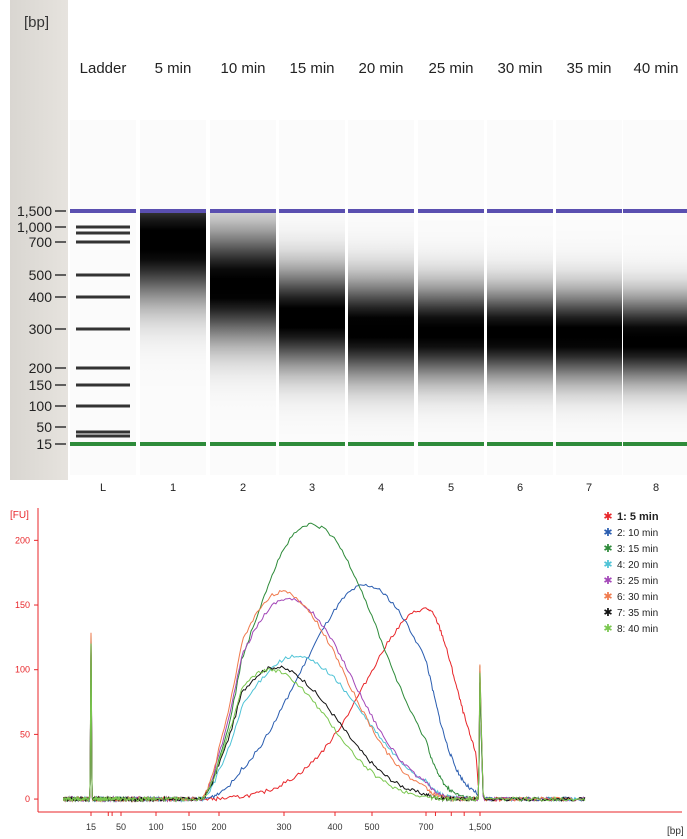 The height and width of the screenshot is (839, 687). I want to click on lane-header: Ladder, so click(103, 68).